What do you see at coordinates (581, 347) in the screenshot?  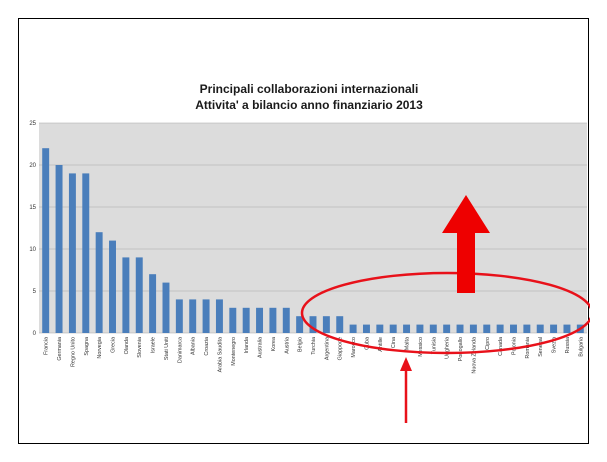 I see `x-tick-label: Bulgaria` at bounding box center [581, 347].